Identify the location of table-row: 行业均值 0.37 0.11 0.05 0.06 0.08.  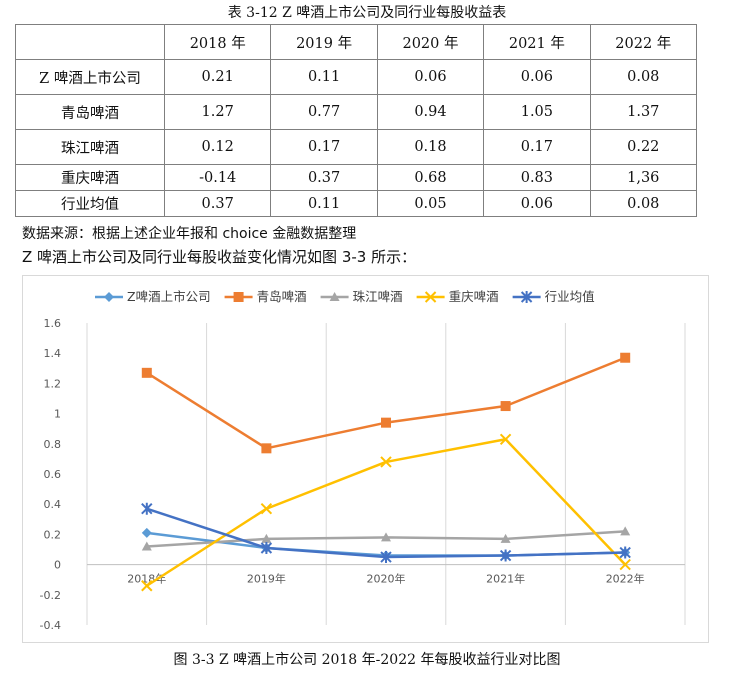
(356, 203).